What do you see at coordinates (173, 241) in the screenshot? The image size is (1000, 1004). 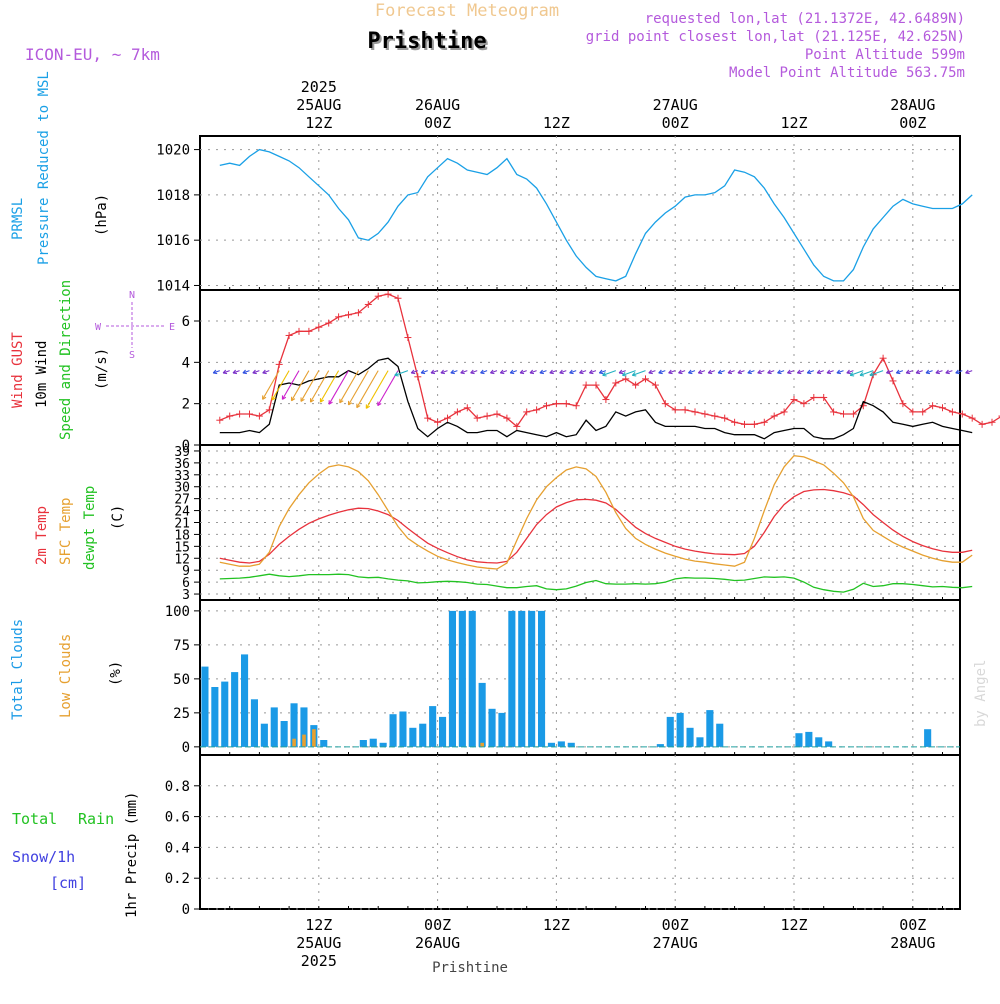 I see `pressure-ytick-label: 1016` at bounding box center [173, 241].